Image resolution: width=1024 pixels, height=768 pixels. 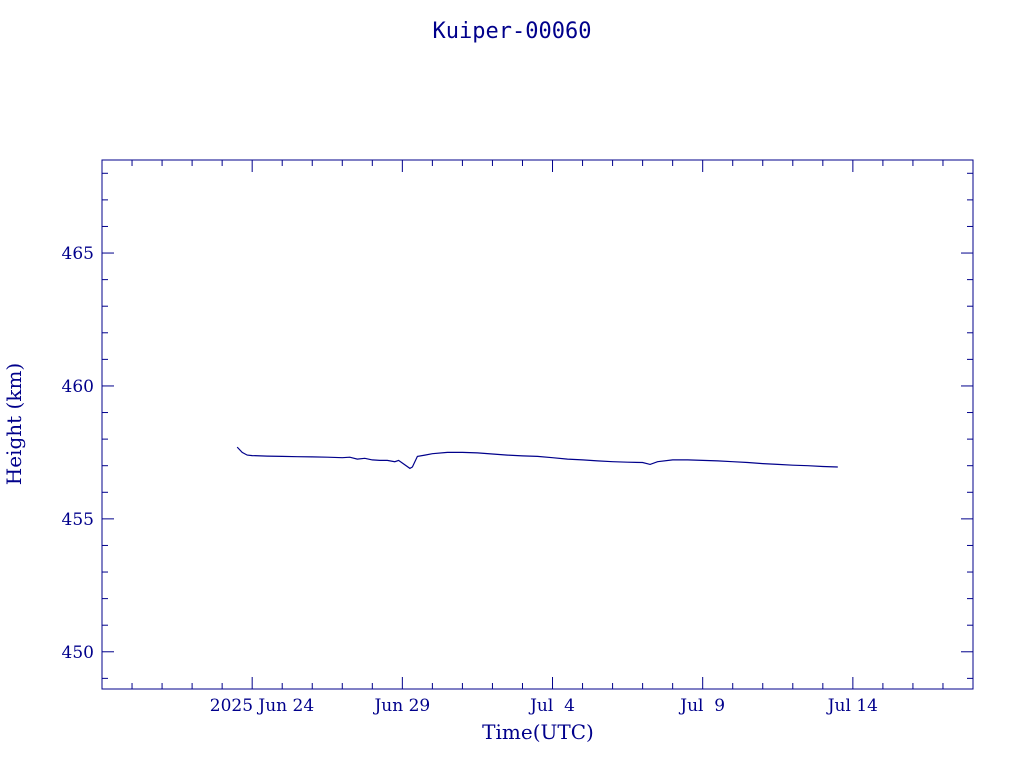 What do you see at coordinates (538, 732) in the screenshot?
I see `x-axis-label: Time(UTC)` at bounding box center [538, 732].